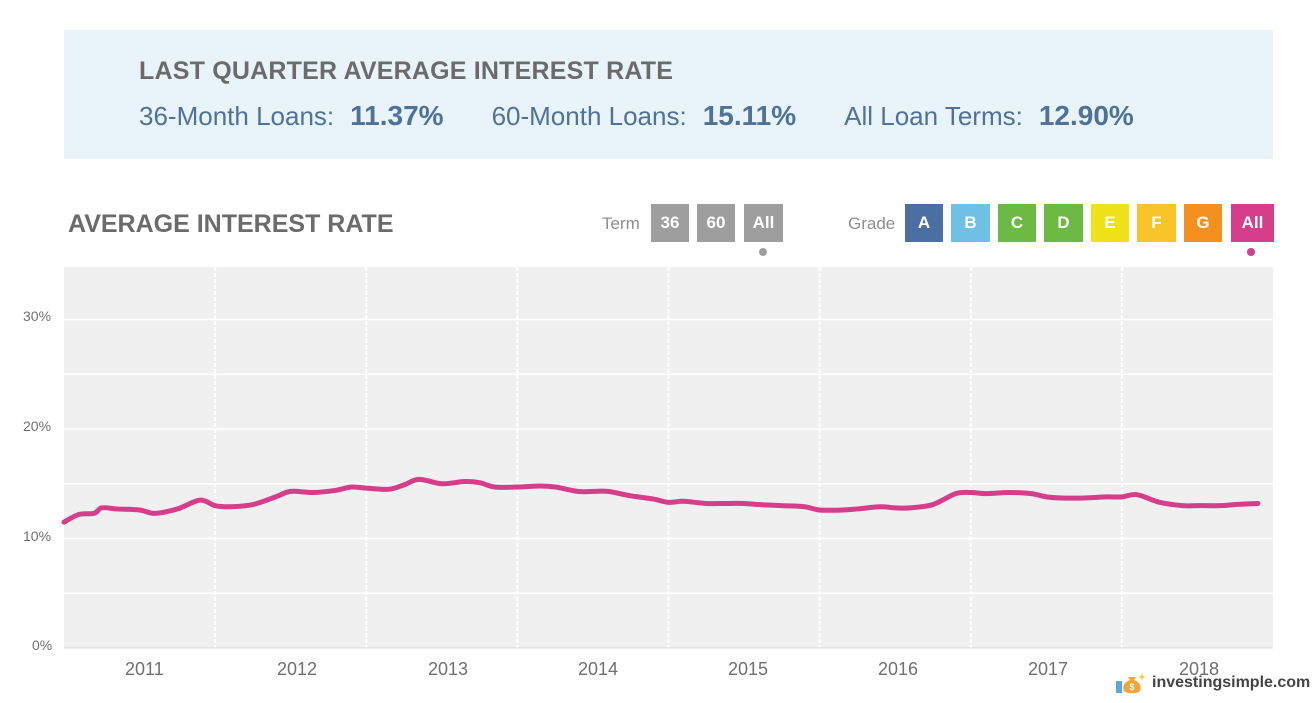 Image resolution: width=1315 pixels, height=703 pixels. What do you see at coordinates (37, 316) in the screenshot?
I see `y-tick-label-30: 30%` at bounding box center [37, 316].